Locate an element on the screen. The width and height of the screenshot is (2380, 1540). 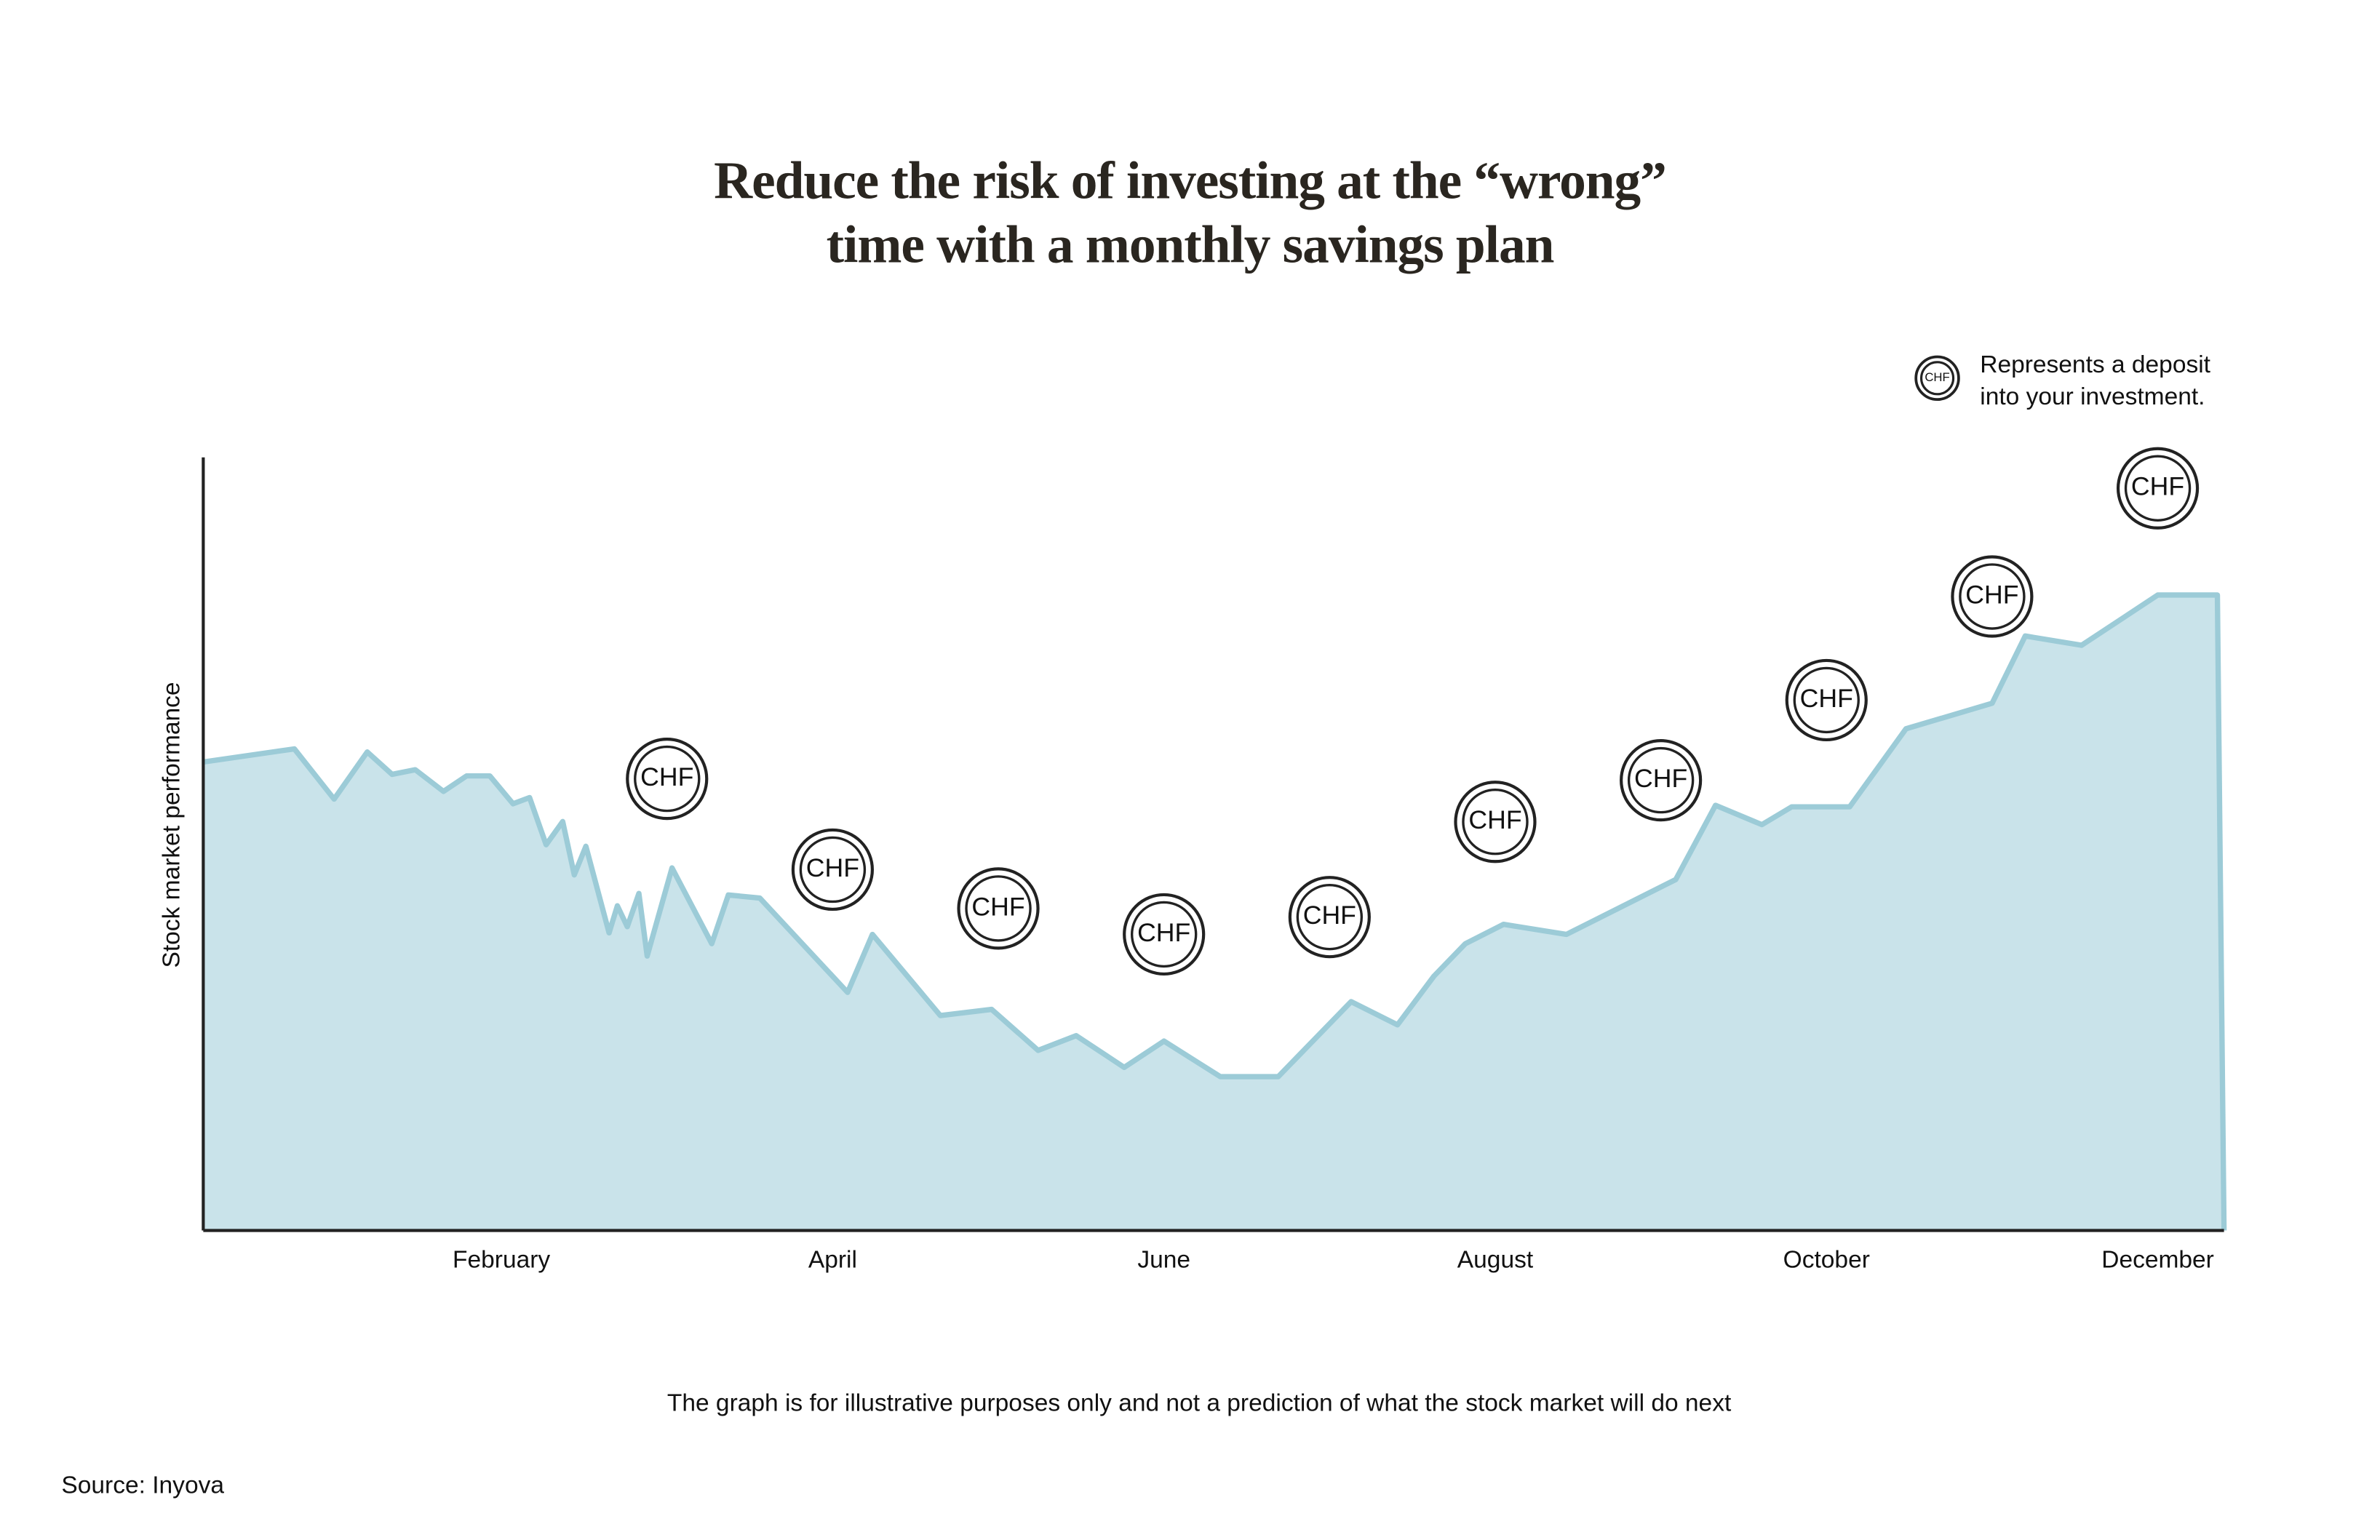
x-tick-label: June is located at coordinates (1163, 1260).